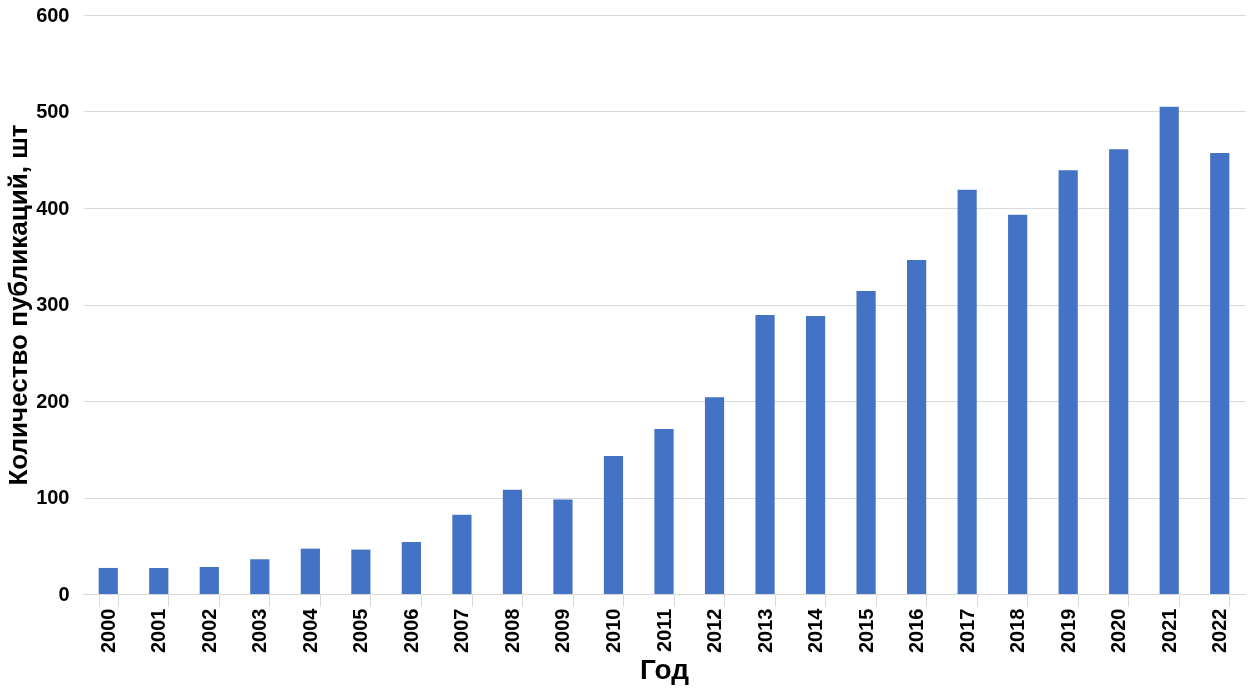  I want to click on x-tick-label: 2007, so click(461, 630).